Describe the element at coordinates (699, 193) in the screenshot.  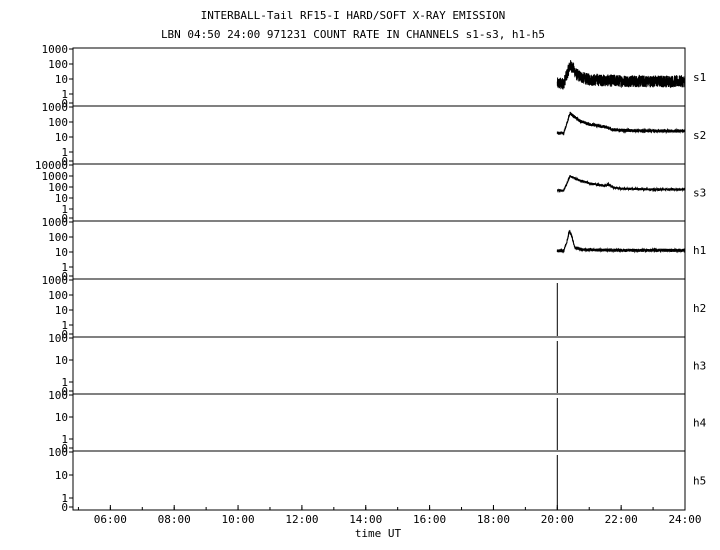
I see `channel-label-s3: s3` at that location.